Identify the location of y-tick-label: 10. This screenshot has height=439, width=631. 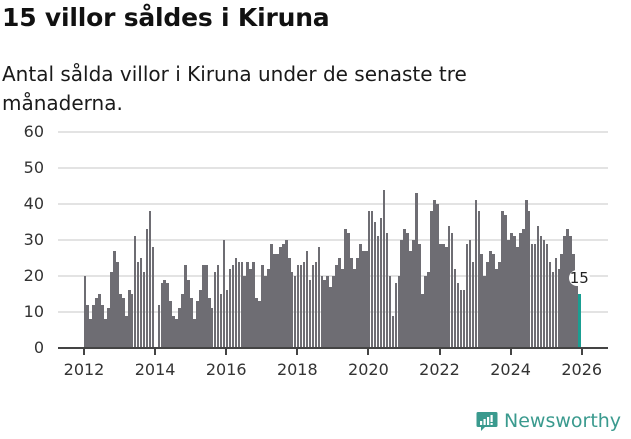
(33, 311).